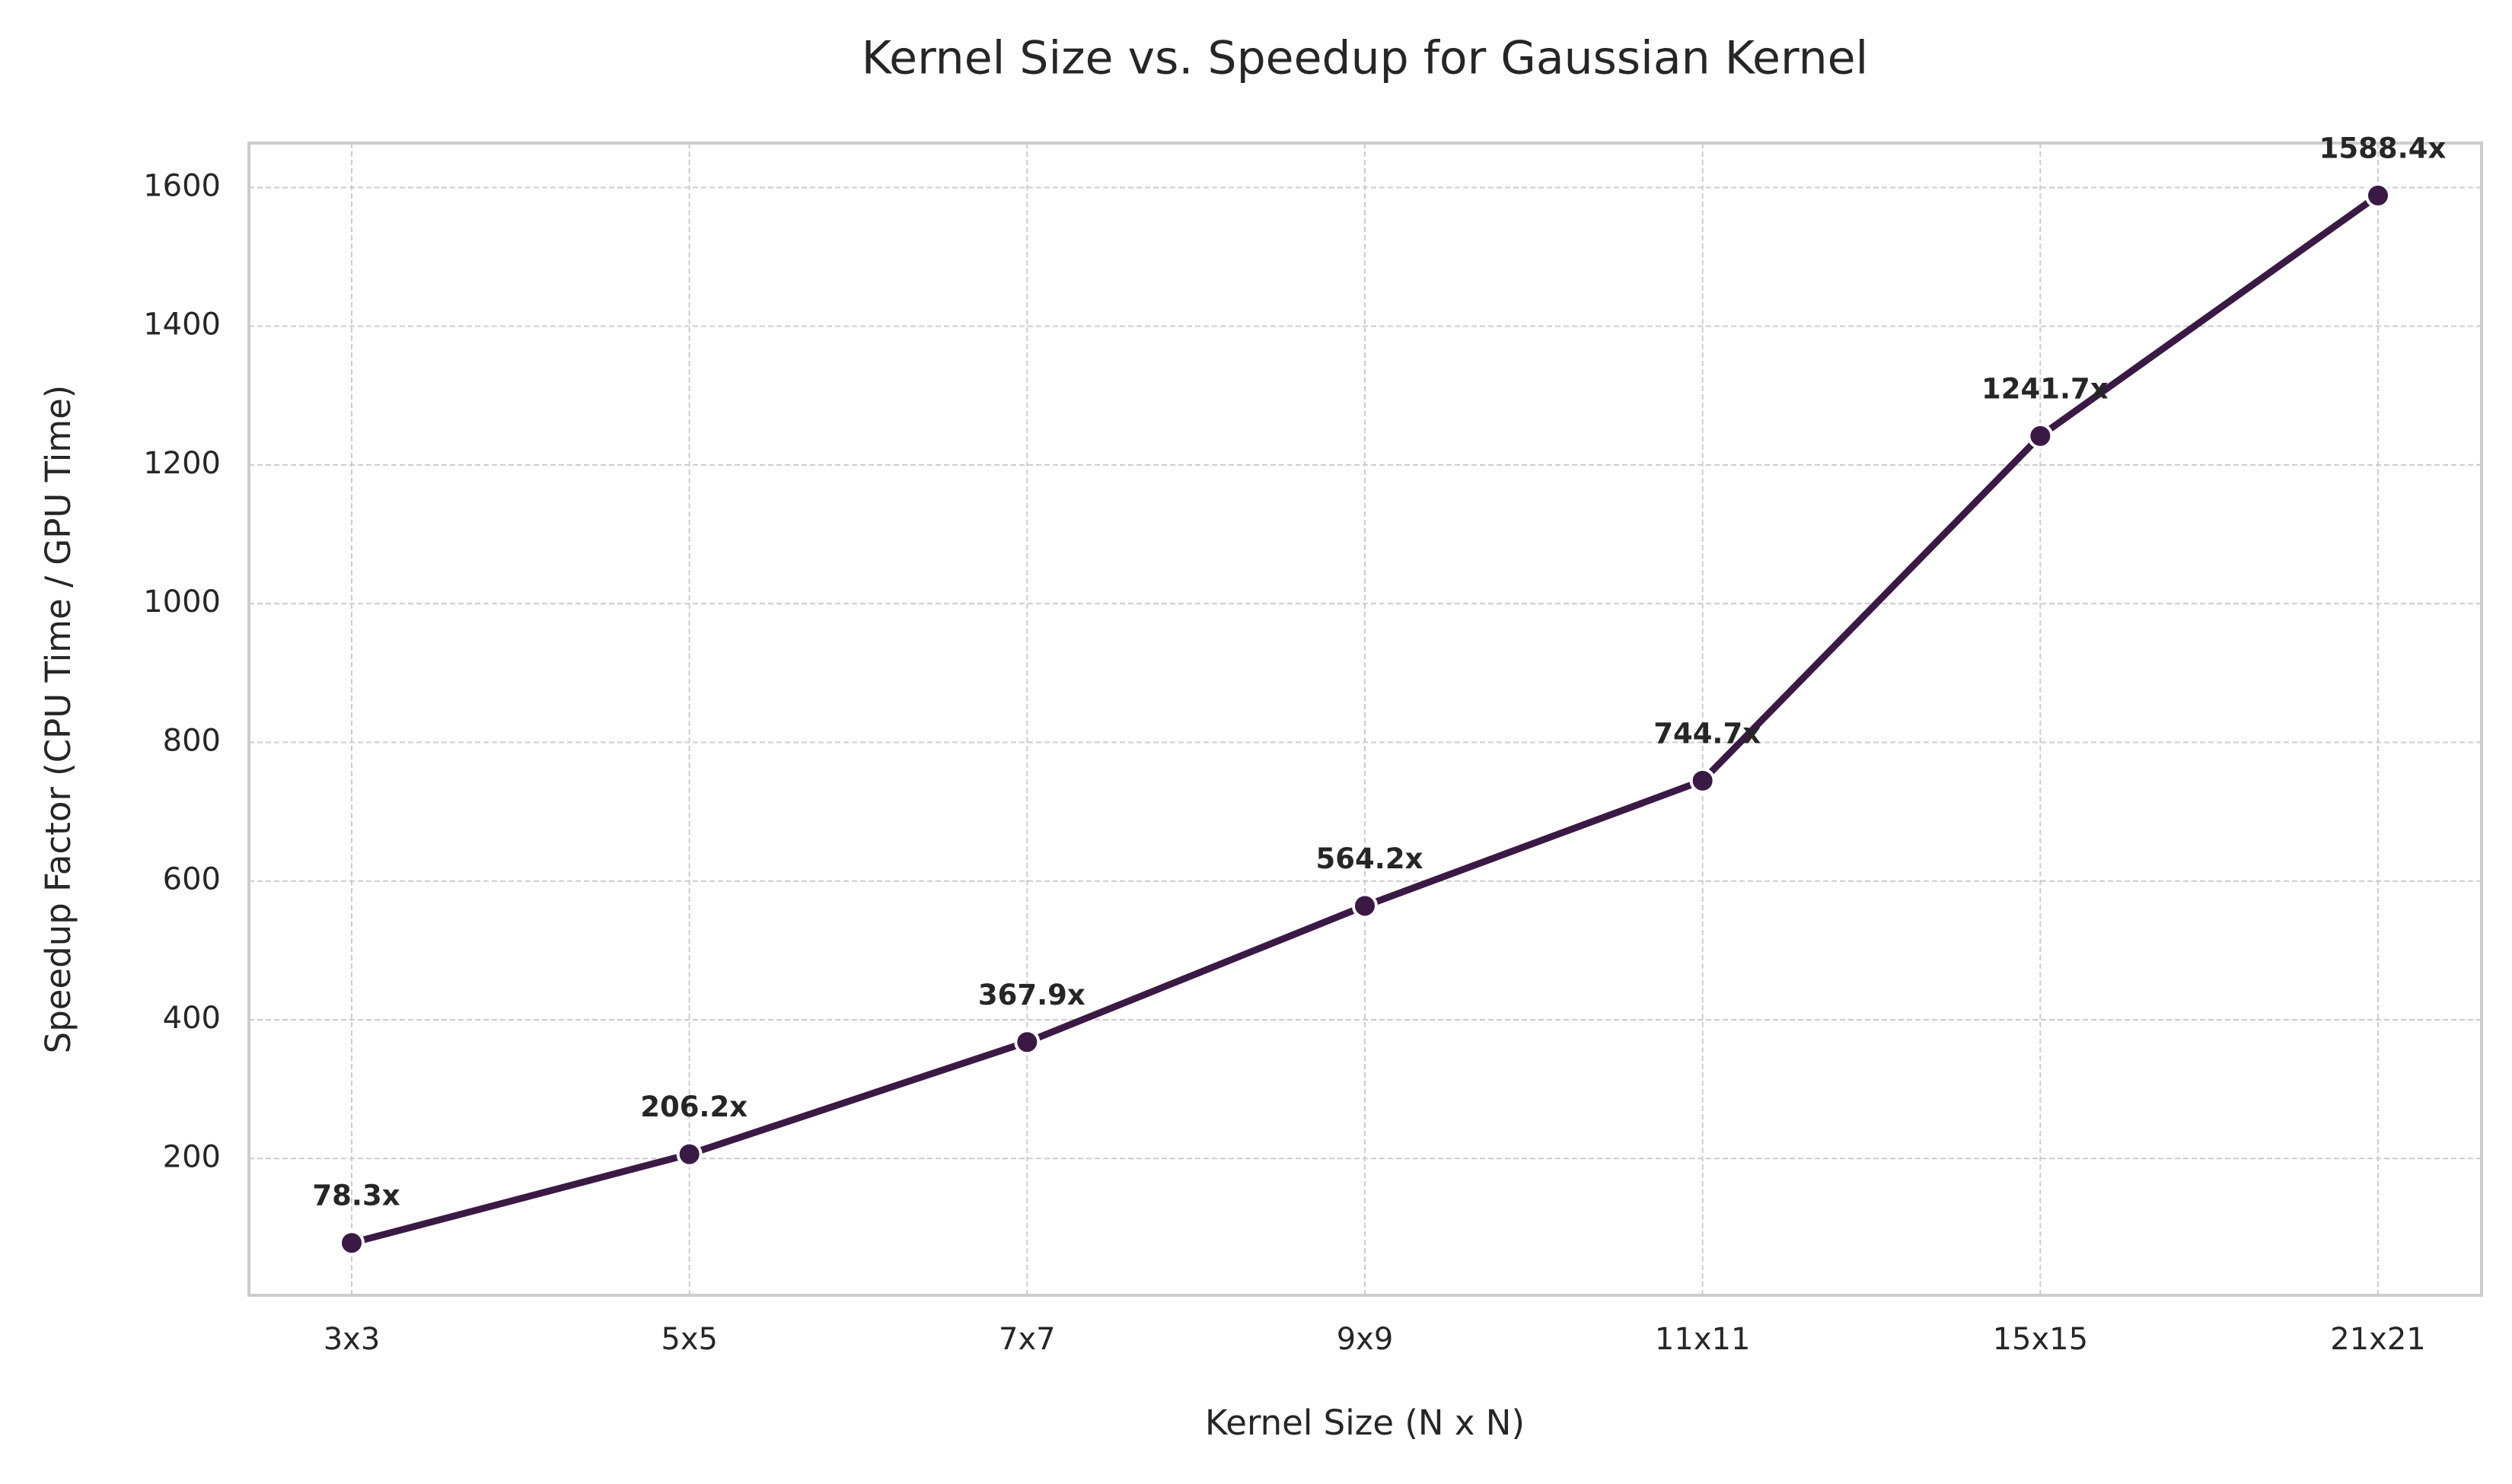 This screenshot has height=1484, width=2512. What do you see at coordinates (2041, 1339) in the screenshot?
I see `x-tick-label: 15x15` at bounding box center [2041, 1339].